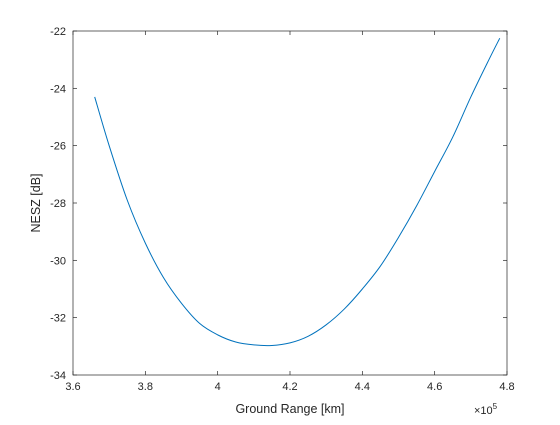 This screenshot has height=425, width=560. Describe the element at coordinates (506, 387) in the screenshot. I see `x-tick-label: 4.8` at that location.